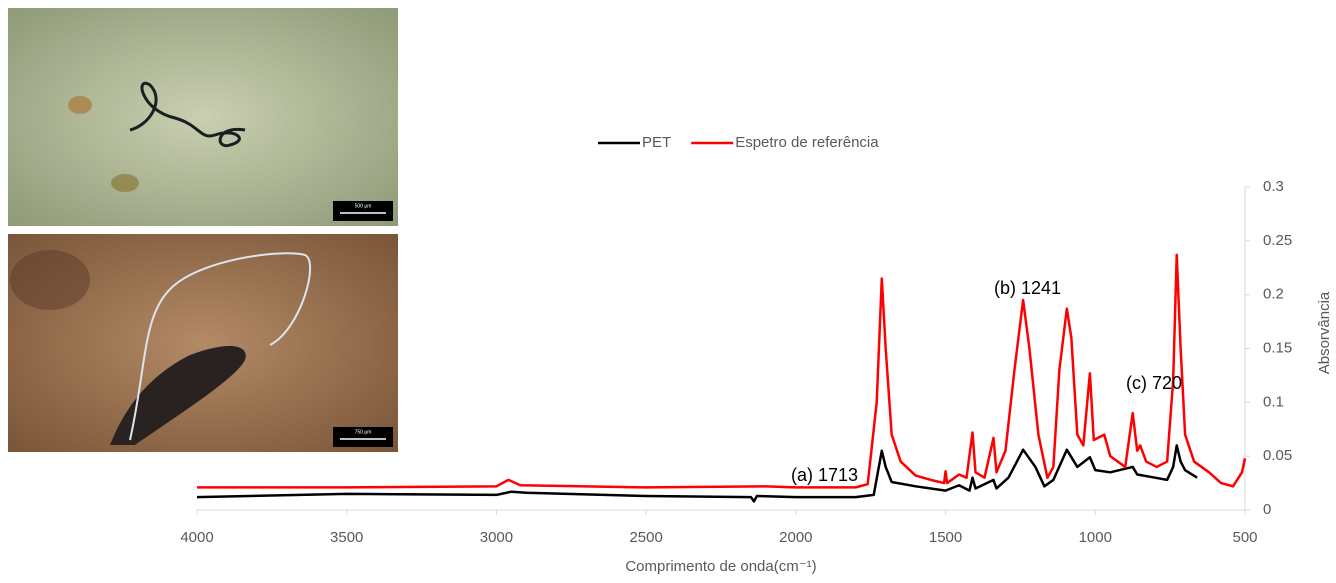  I want to click on y-tick-label: 0.15, so click(1277, 347).